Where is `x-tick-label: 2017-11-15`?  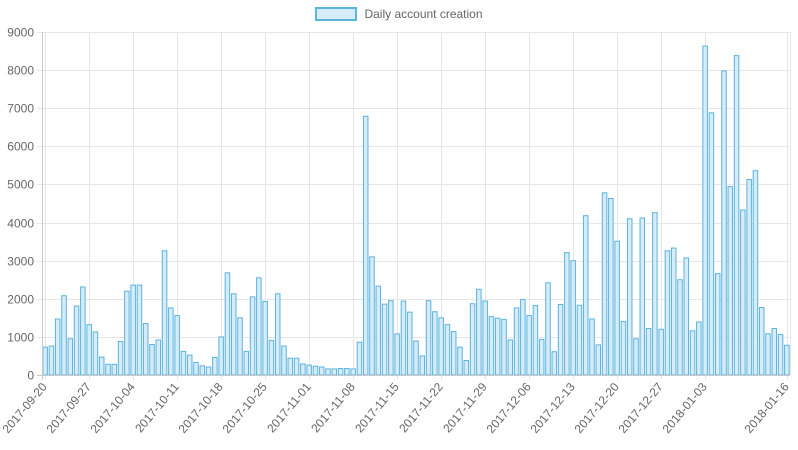 x-tick-label: 2017-11-15 is located at coordinates (377, 408).